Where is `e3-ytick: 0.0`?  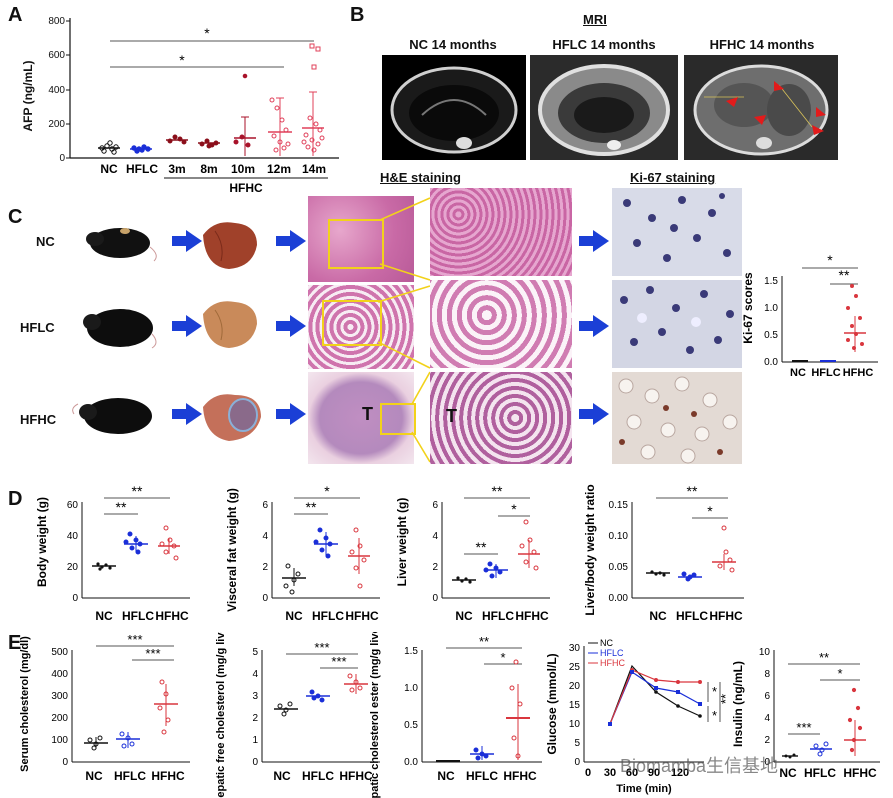
e3-ytick: 0.0 is located at coordinates (411, 762).